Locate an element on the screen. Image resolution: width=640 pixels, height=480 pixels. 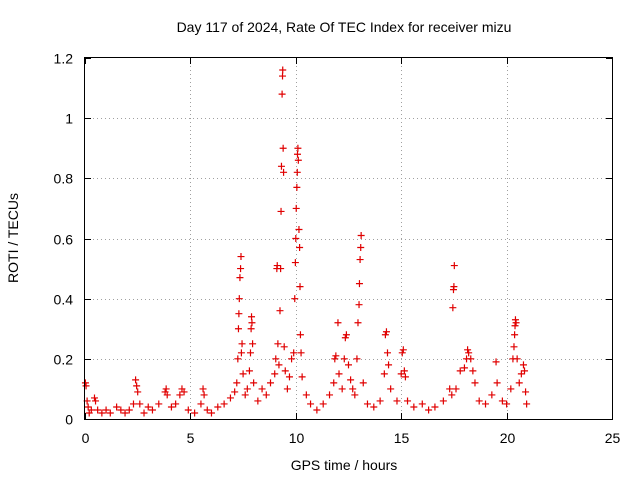
x-tick-label: 10 is located at coordinates (297, 438).